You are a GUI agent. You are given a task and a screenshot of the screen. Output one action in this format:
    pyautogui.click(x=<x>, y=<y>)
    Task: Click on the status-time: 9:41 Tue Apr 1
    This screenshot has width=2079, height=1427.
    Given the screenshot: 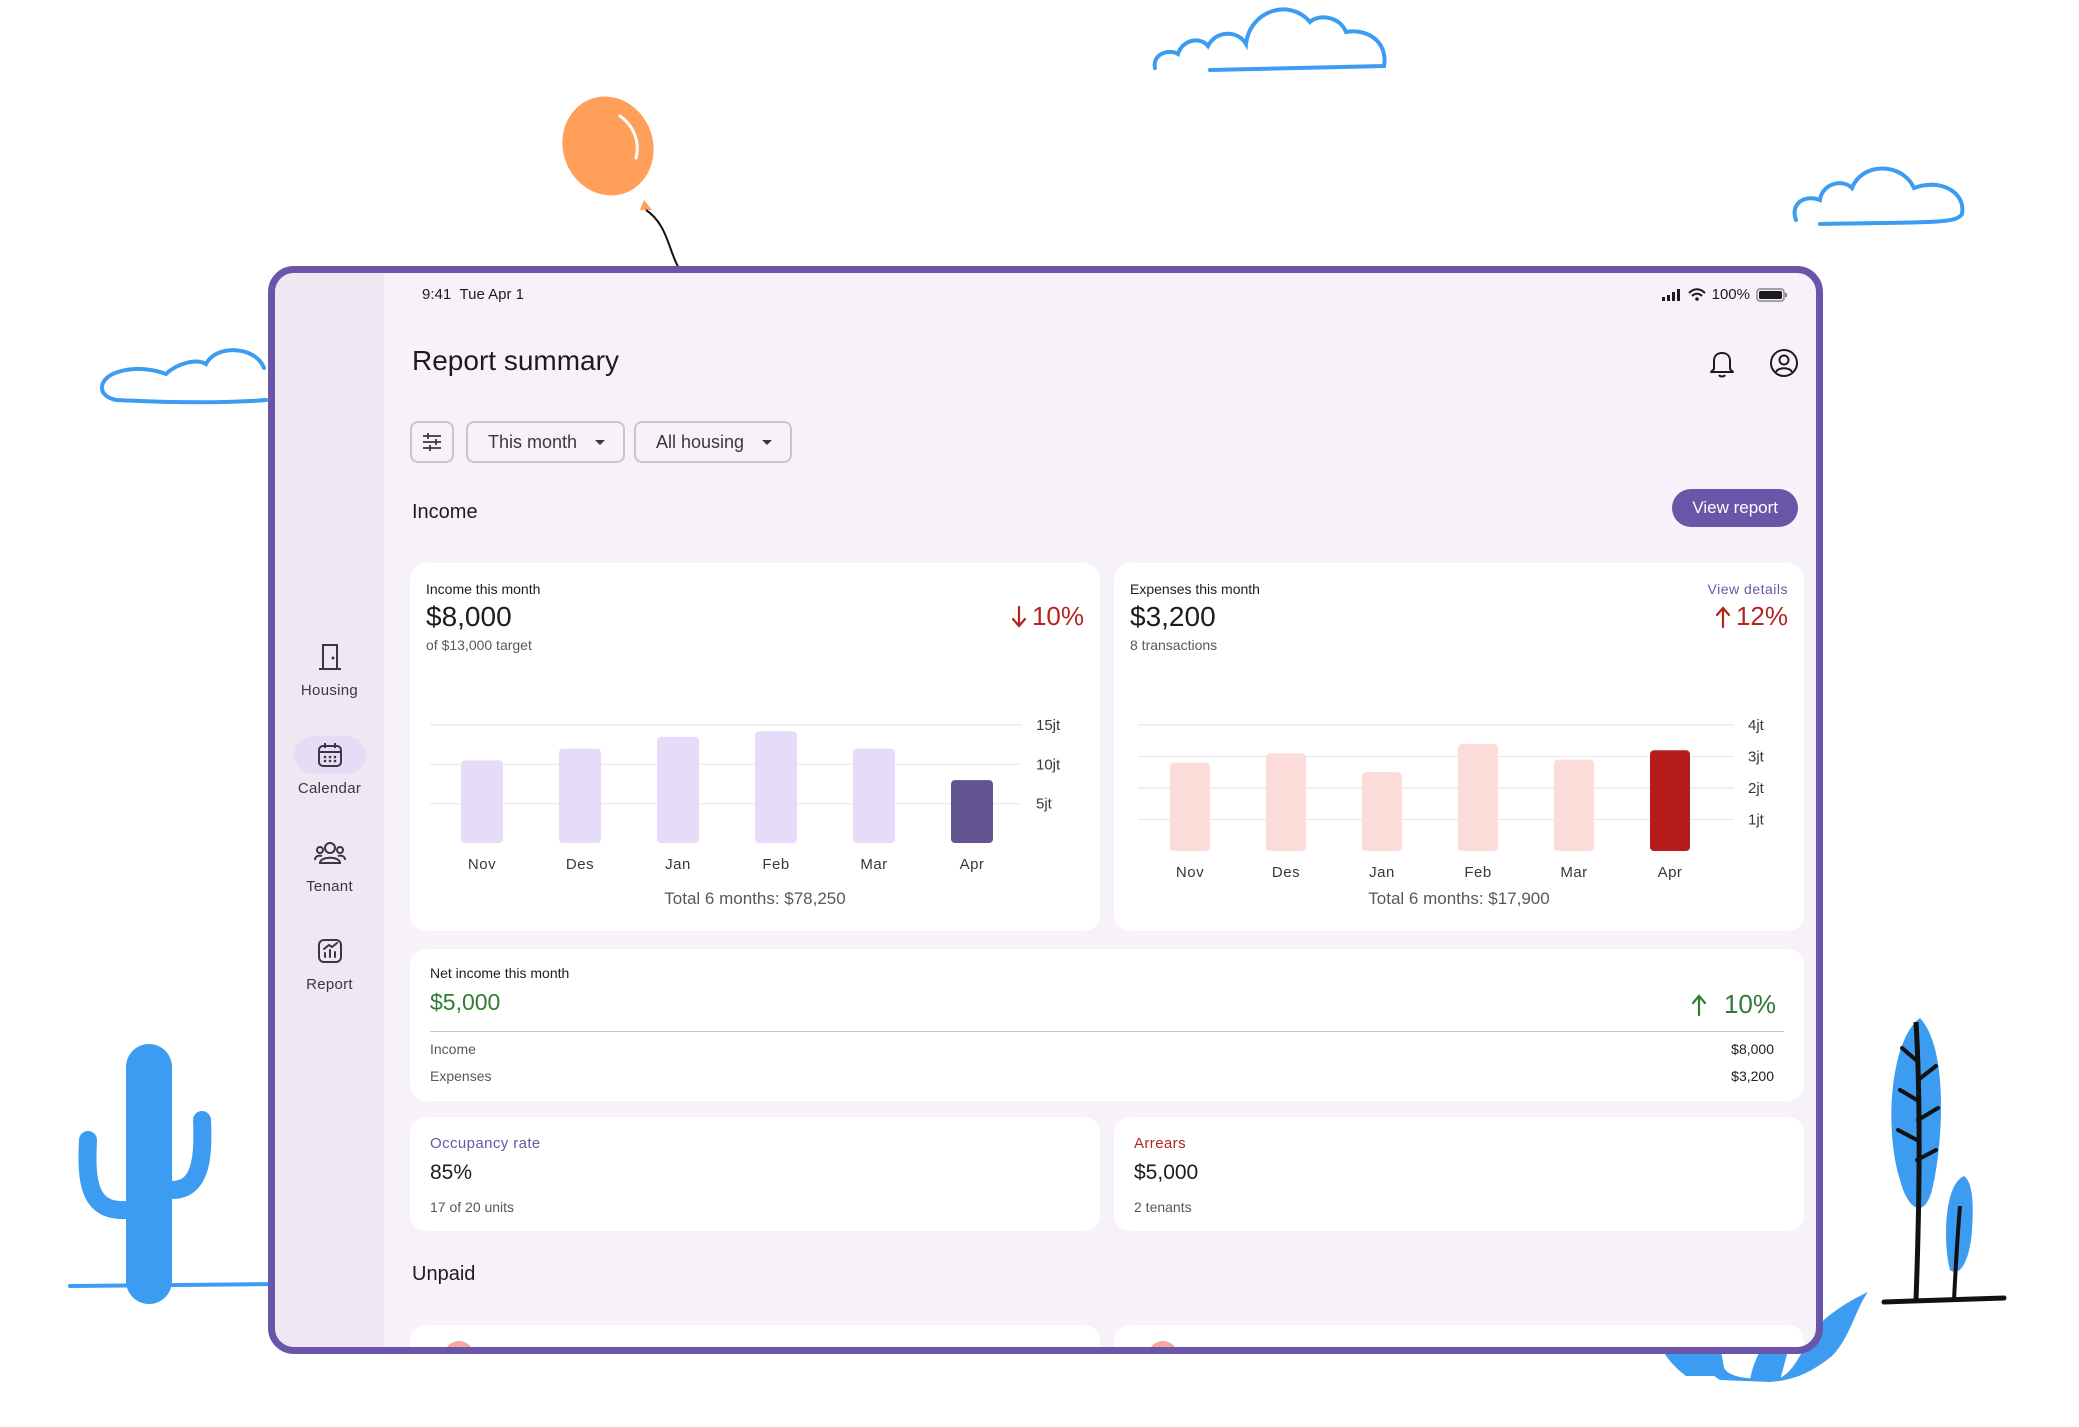 What is the action you would take?
    pyautogui.click(x=473, y=294)
    